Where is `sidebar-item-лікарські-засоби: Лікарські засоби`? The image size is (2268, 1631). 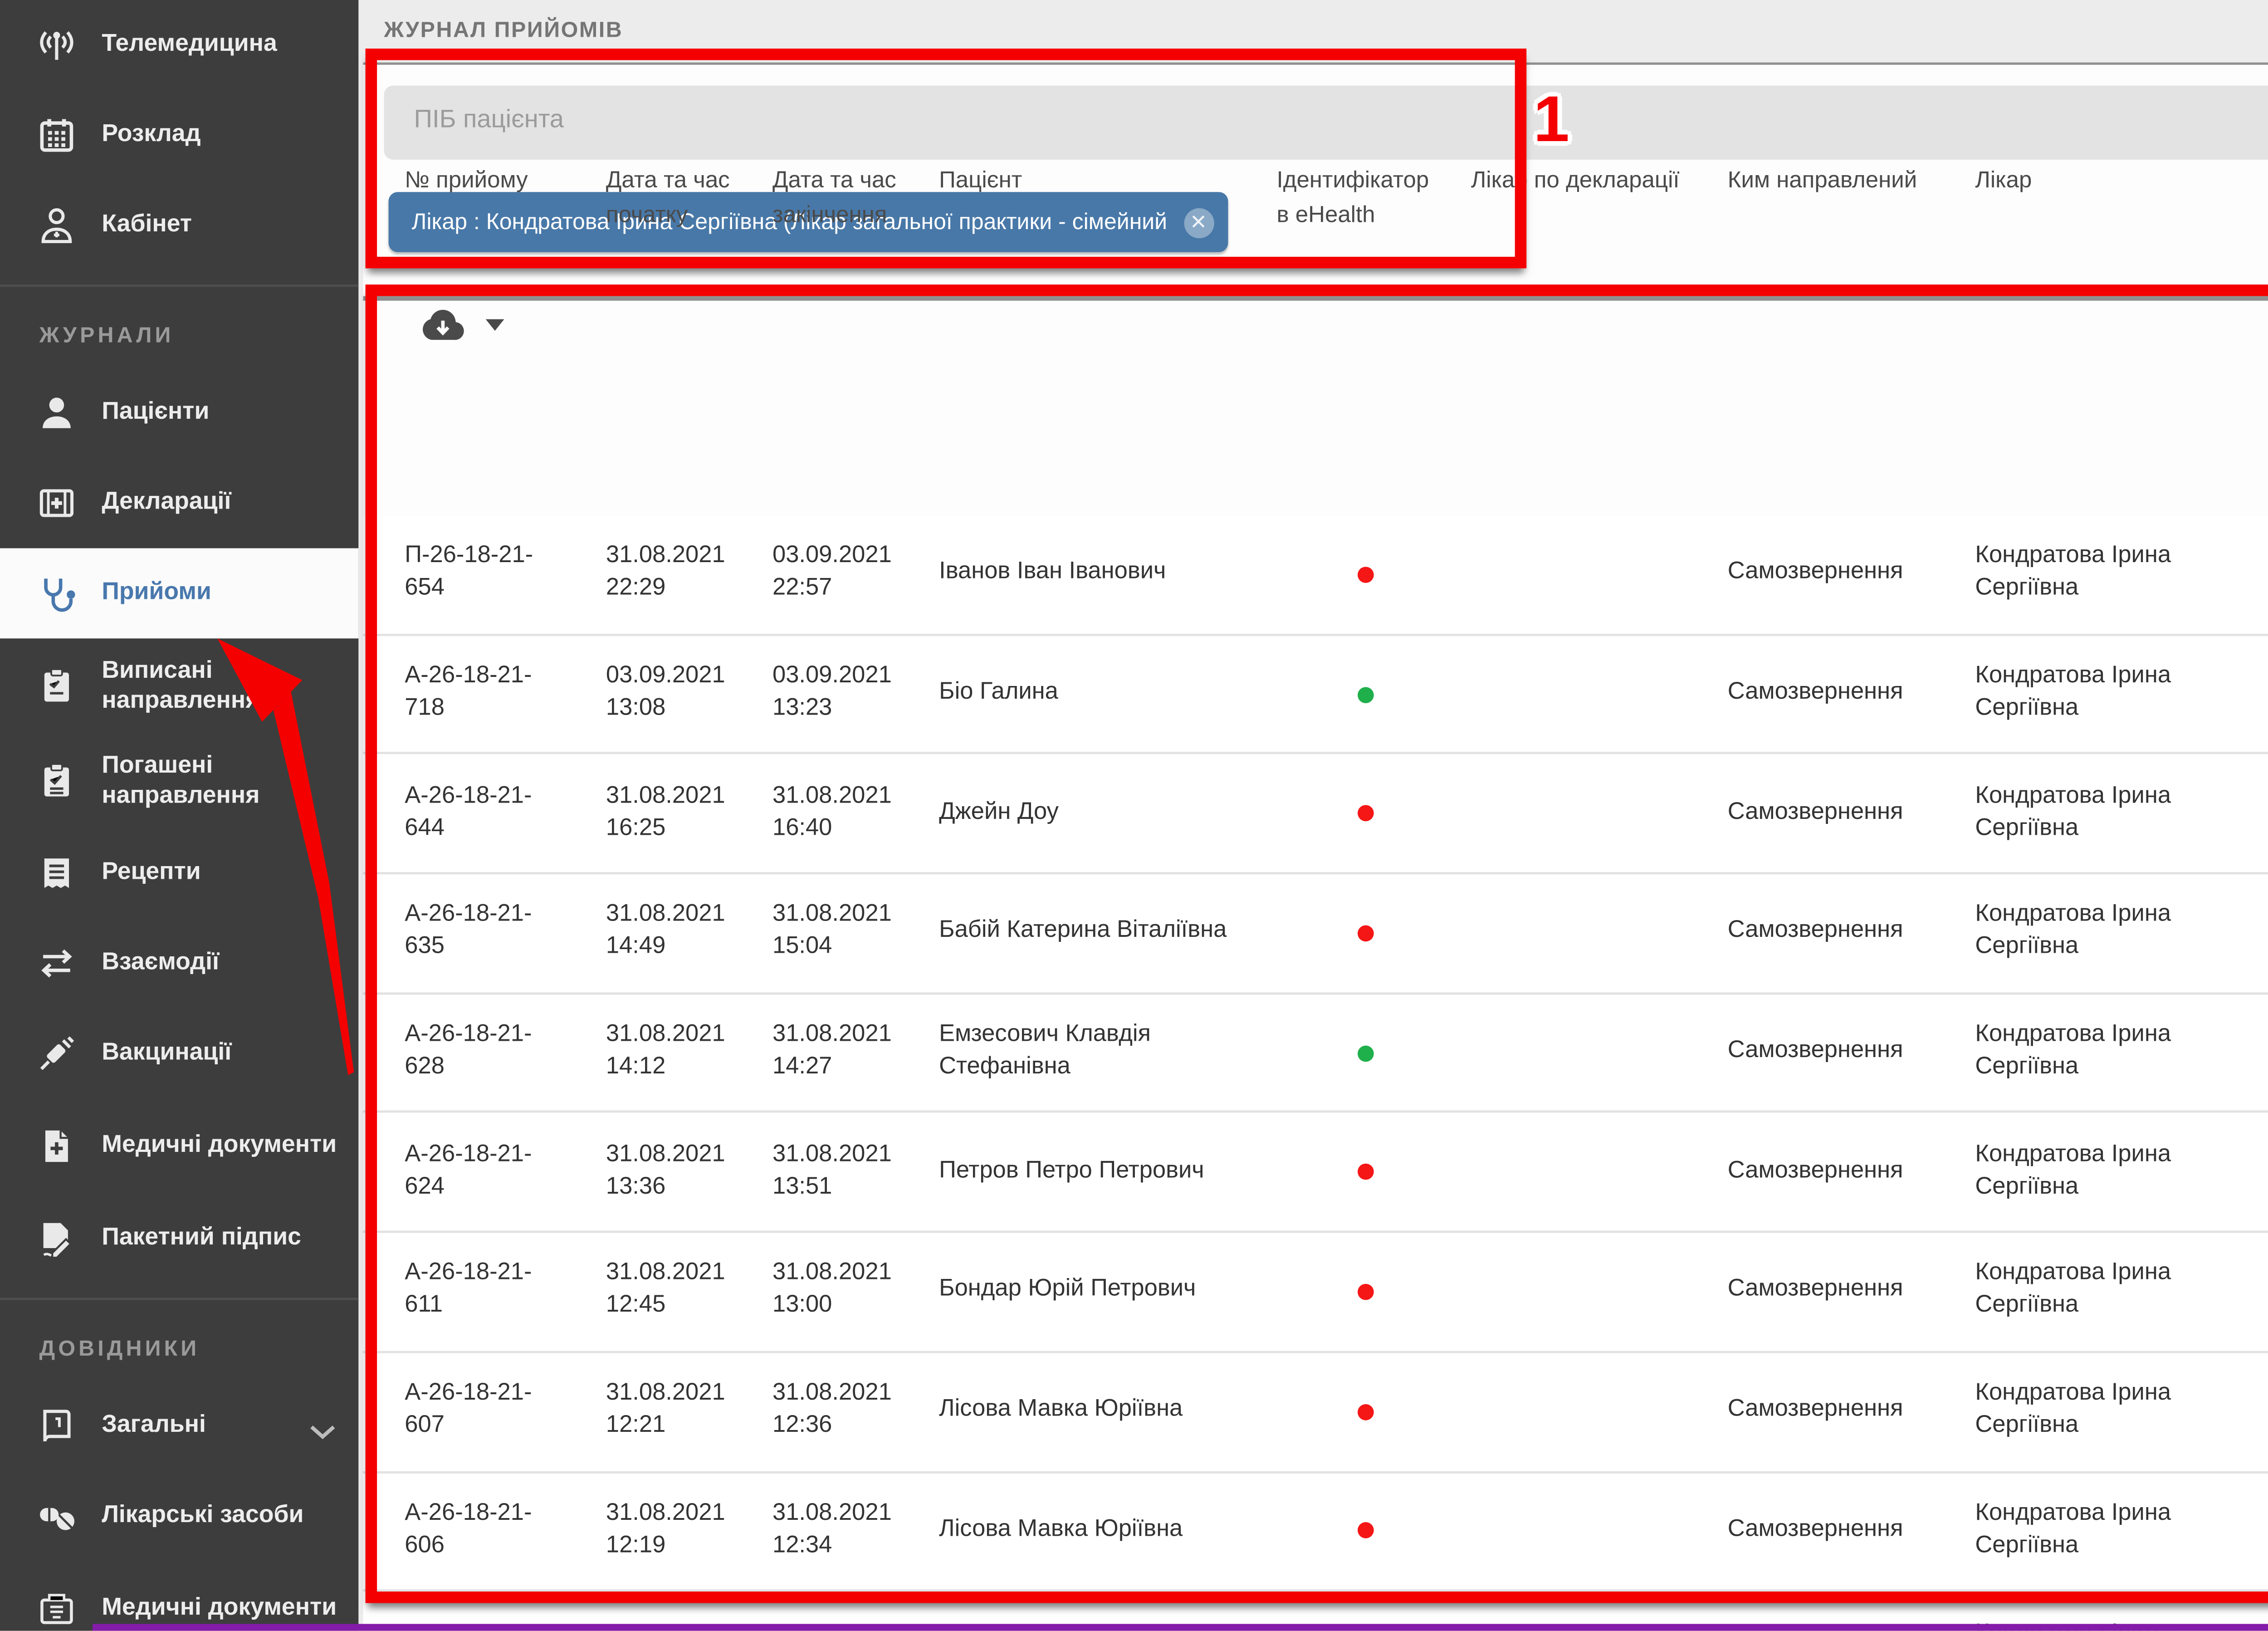 sidebar-item-лікарські-засоби: Лікарські засоби is located at coordinates (179, 1516).